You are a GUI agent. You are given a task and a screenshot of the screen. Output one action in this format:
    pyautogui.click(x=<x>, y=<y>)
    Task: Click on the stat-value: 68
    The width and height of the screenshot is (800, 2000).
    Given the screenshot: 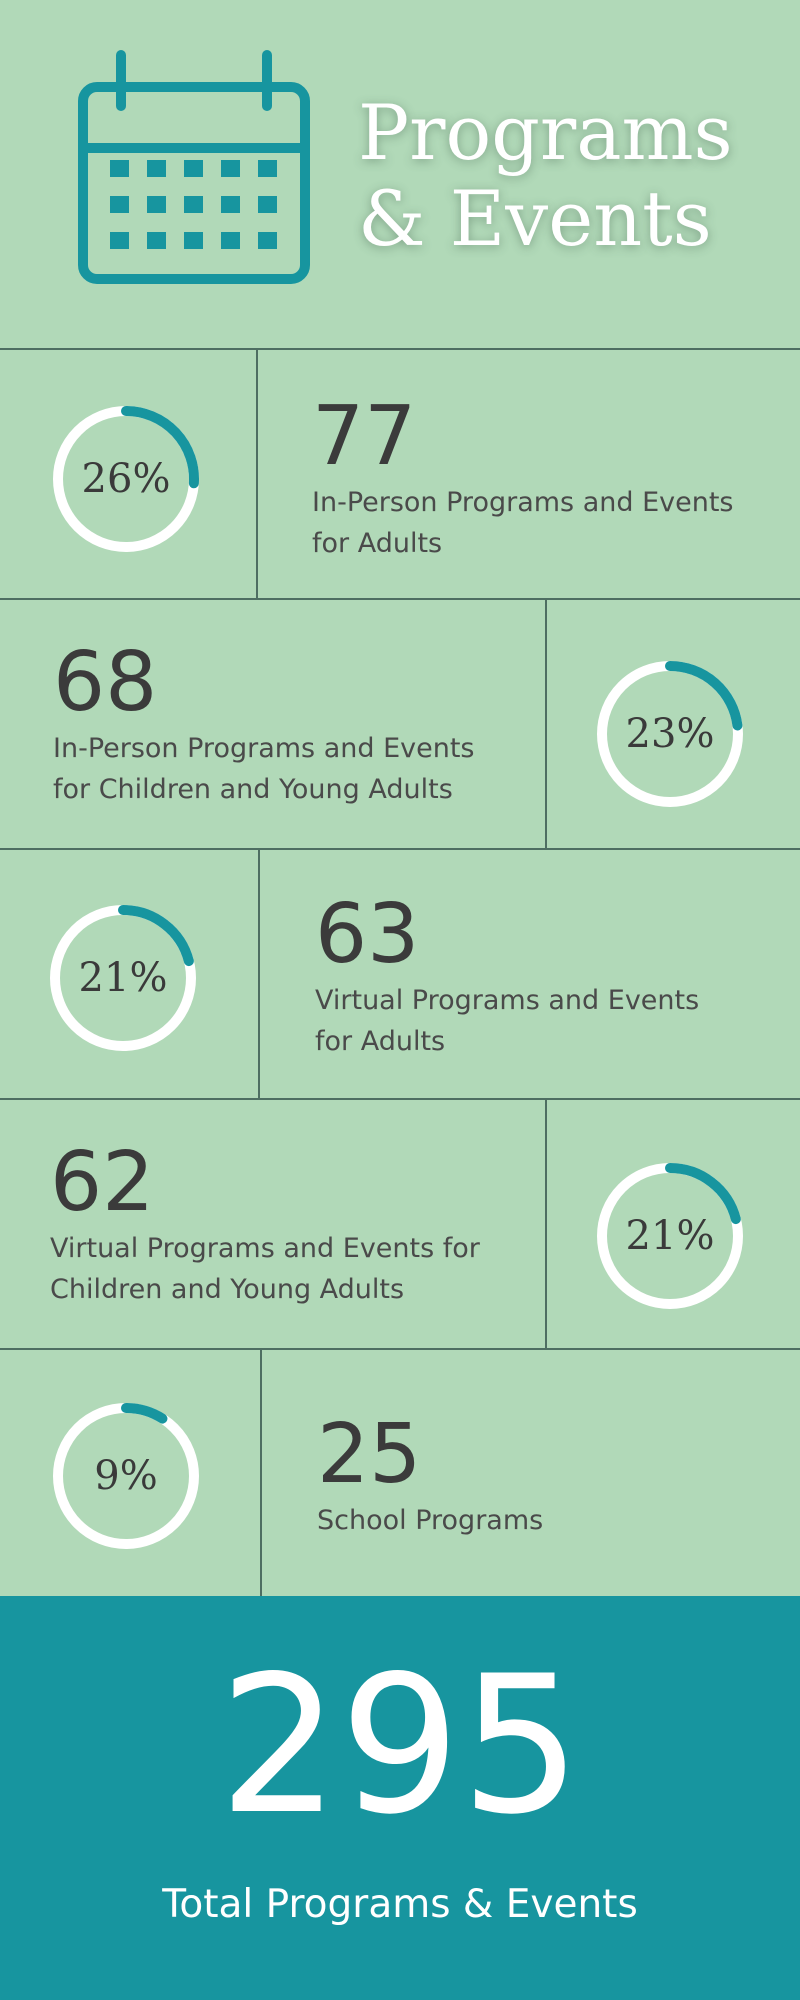 What is the action you would take?
    pyautogui.click(x=105, y=682)
    